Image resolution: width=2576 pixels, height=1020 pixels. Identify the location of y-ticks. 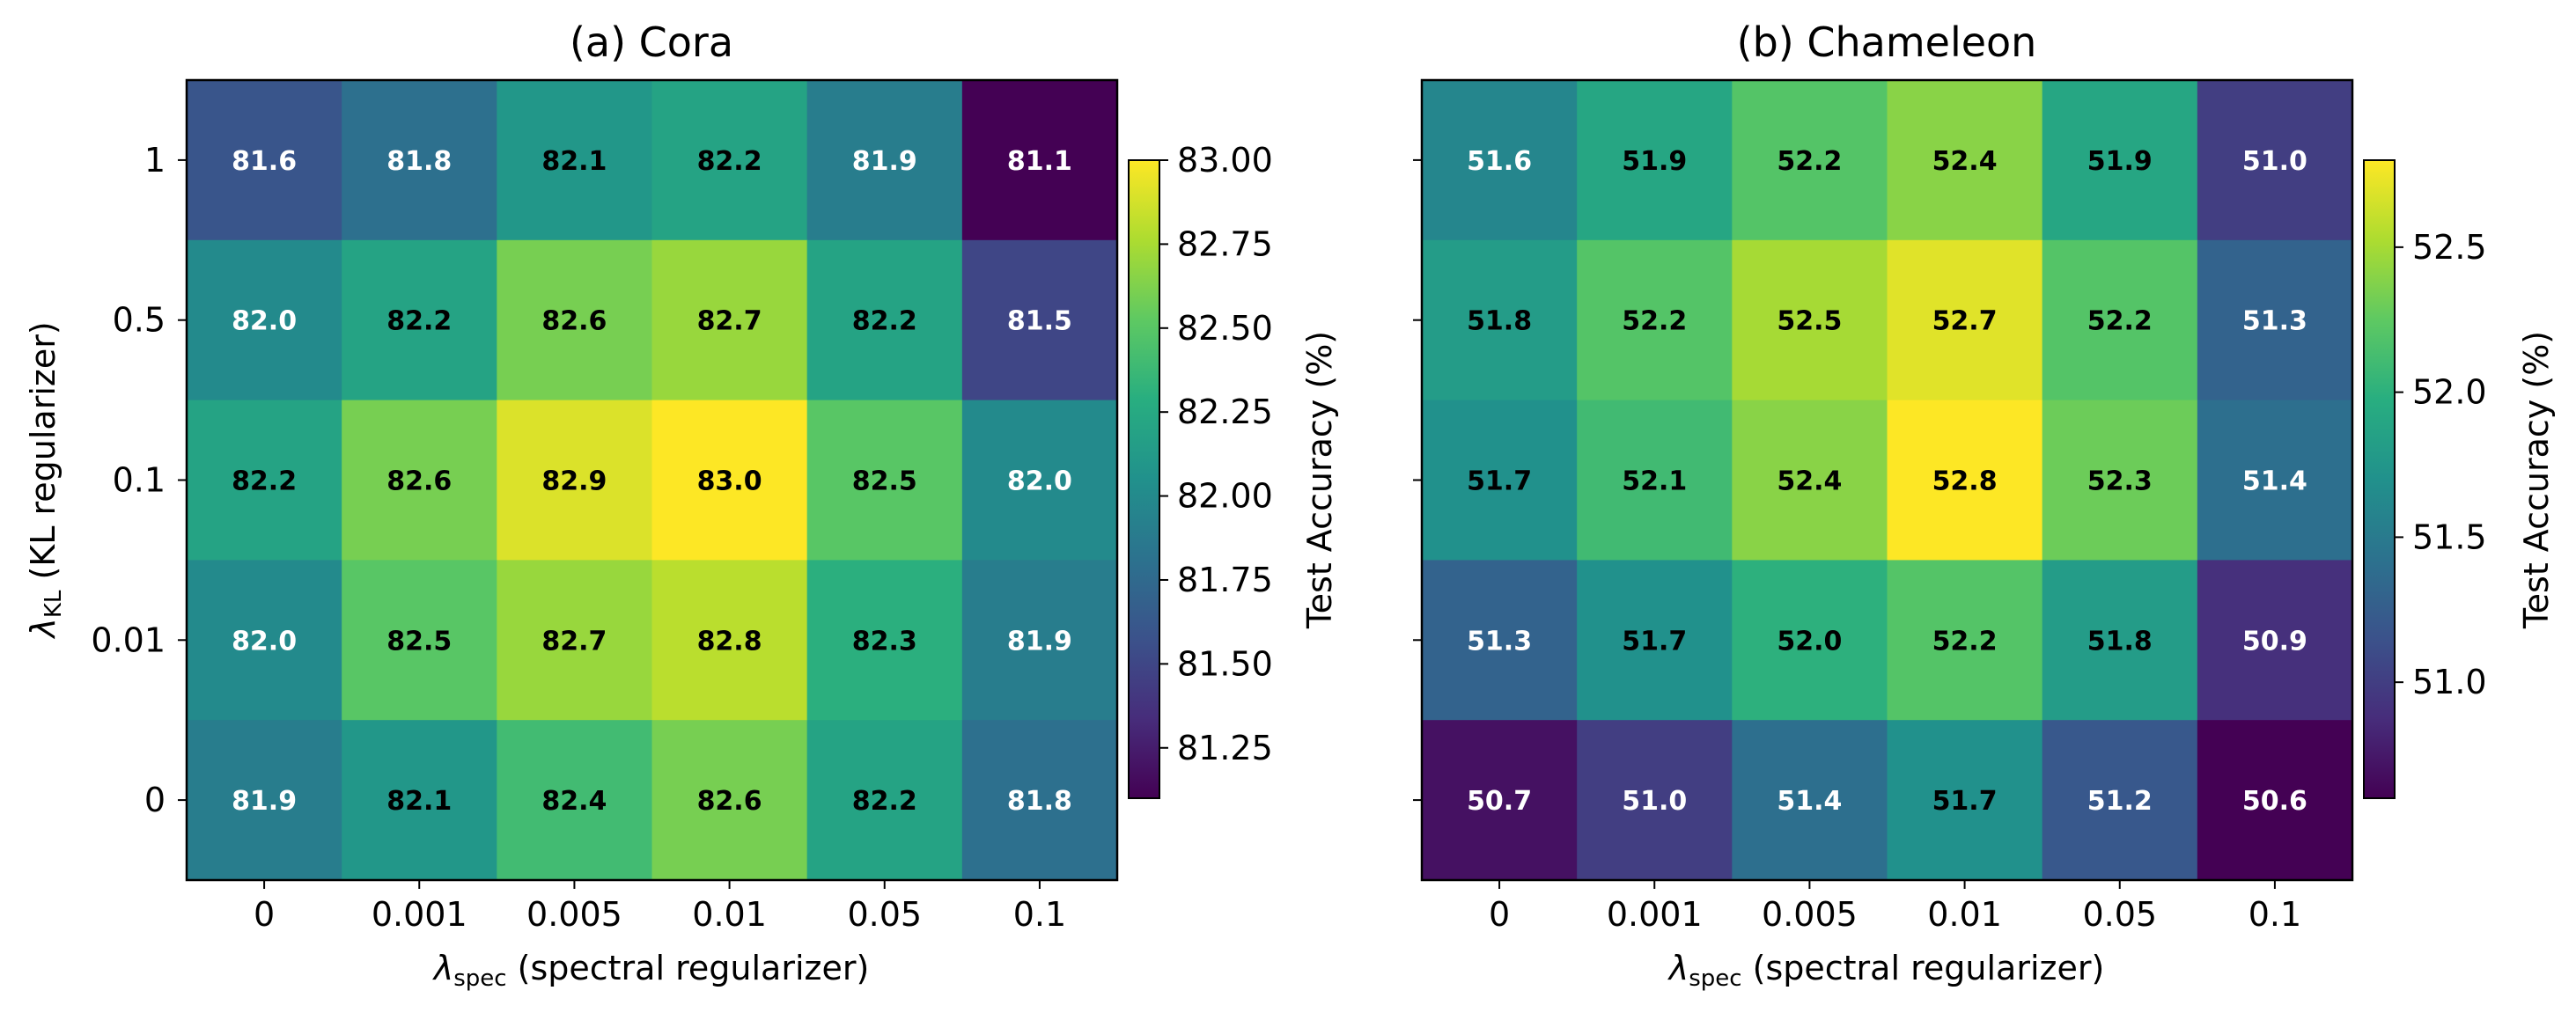
(1418, 480).